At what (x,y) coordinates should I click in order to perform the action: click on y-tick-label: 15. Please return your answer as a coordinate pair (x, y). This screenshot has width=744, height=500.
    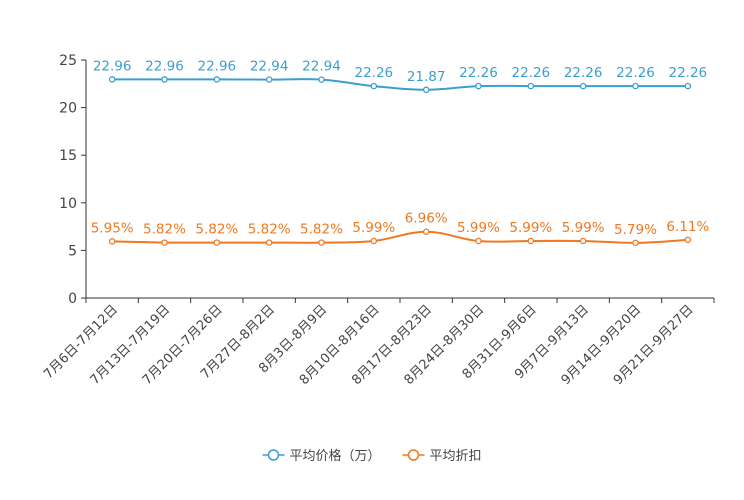
    Looking at the image, I should click on (68, 156).